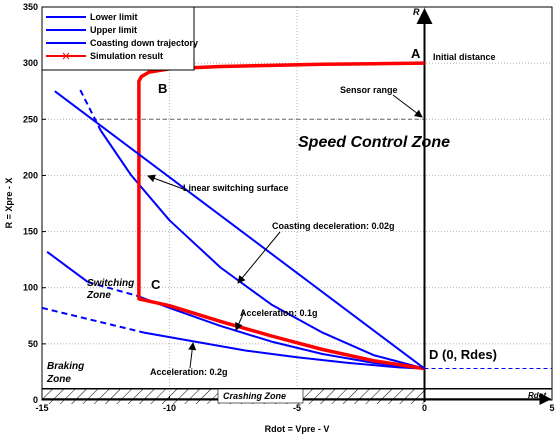 Image resolution: width=557 pixels, height=439 pixels. I want to click on x-tick-label: -5, so click(297, 408).